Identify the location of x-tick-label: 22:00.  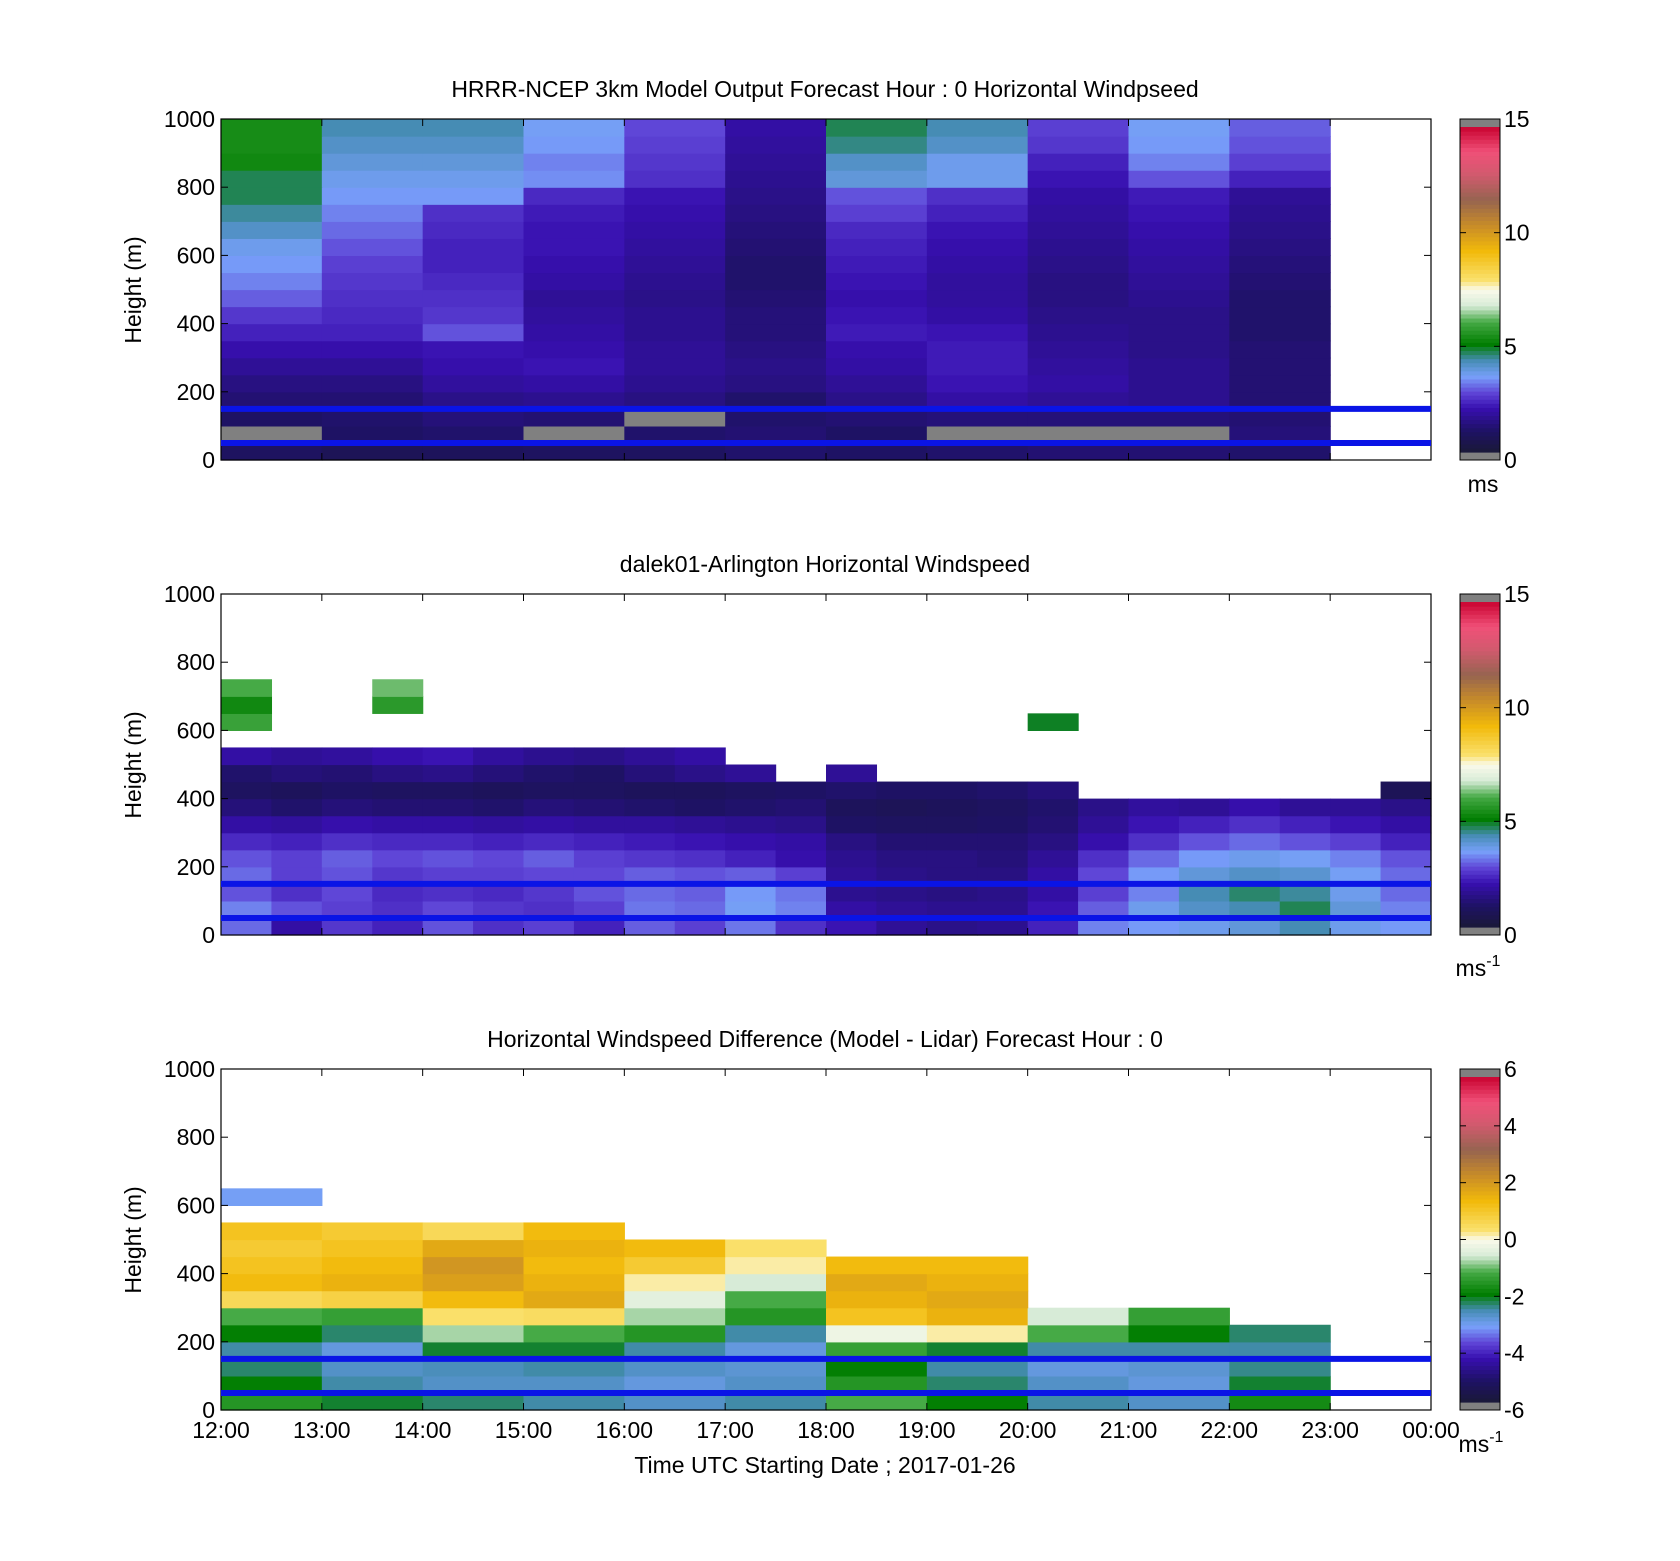
(1230, 1430).